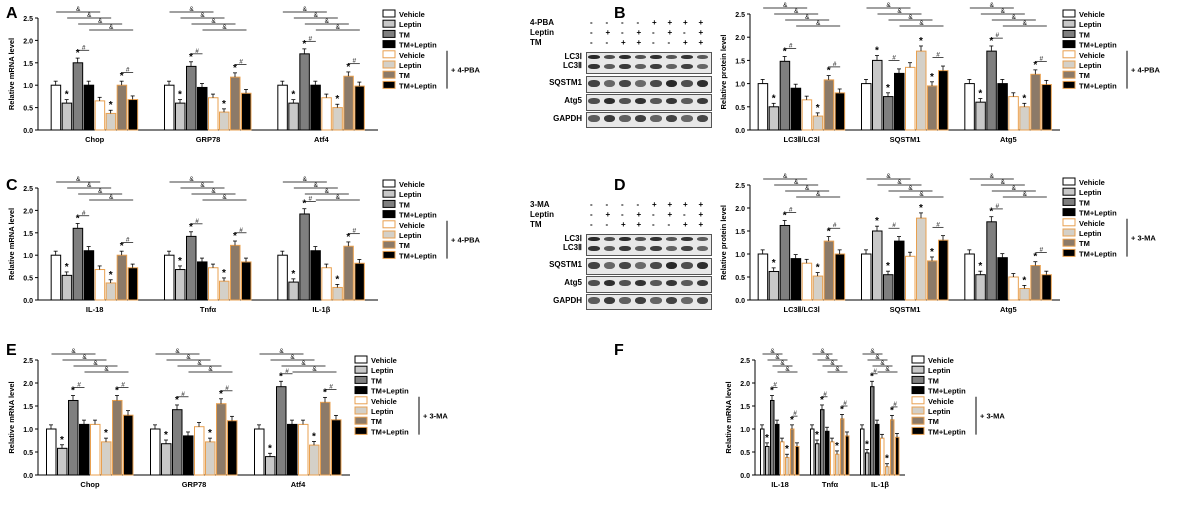  What do you see at coordinates (649, 284) in the screenshot?
I see `blot-lane-box` at bounding box center [649, 284].